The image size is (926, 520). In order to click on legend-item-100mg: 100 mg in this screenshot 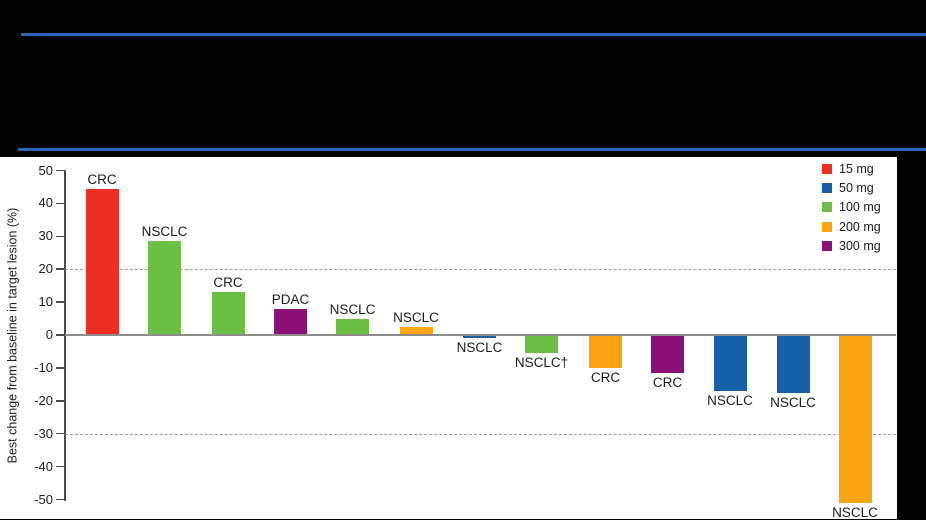, I will do `click(858, 207)`.